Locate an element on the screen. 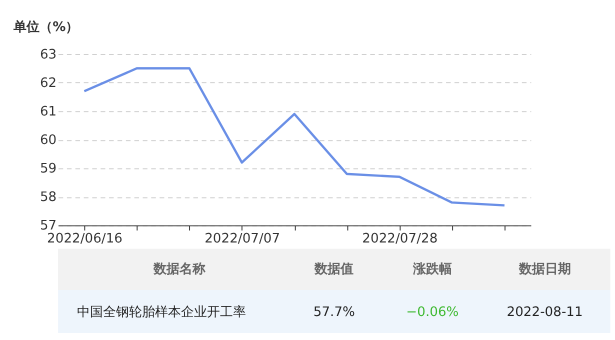  text: −0.06% is located at coordinates (432, 312).